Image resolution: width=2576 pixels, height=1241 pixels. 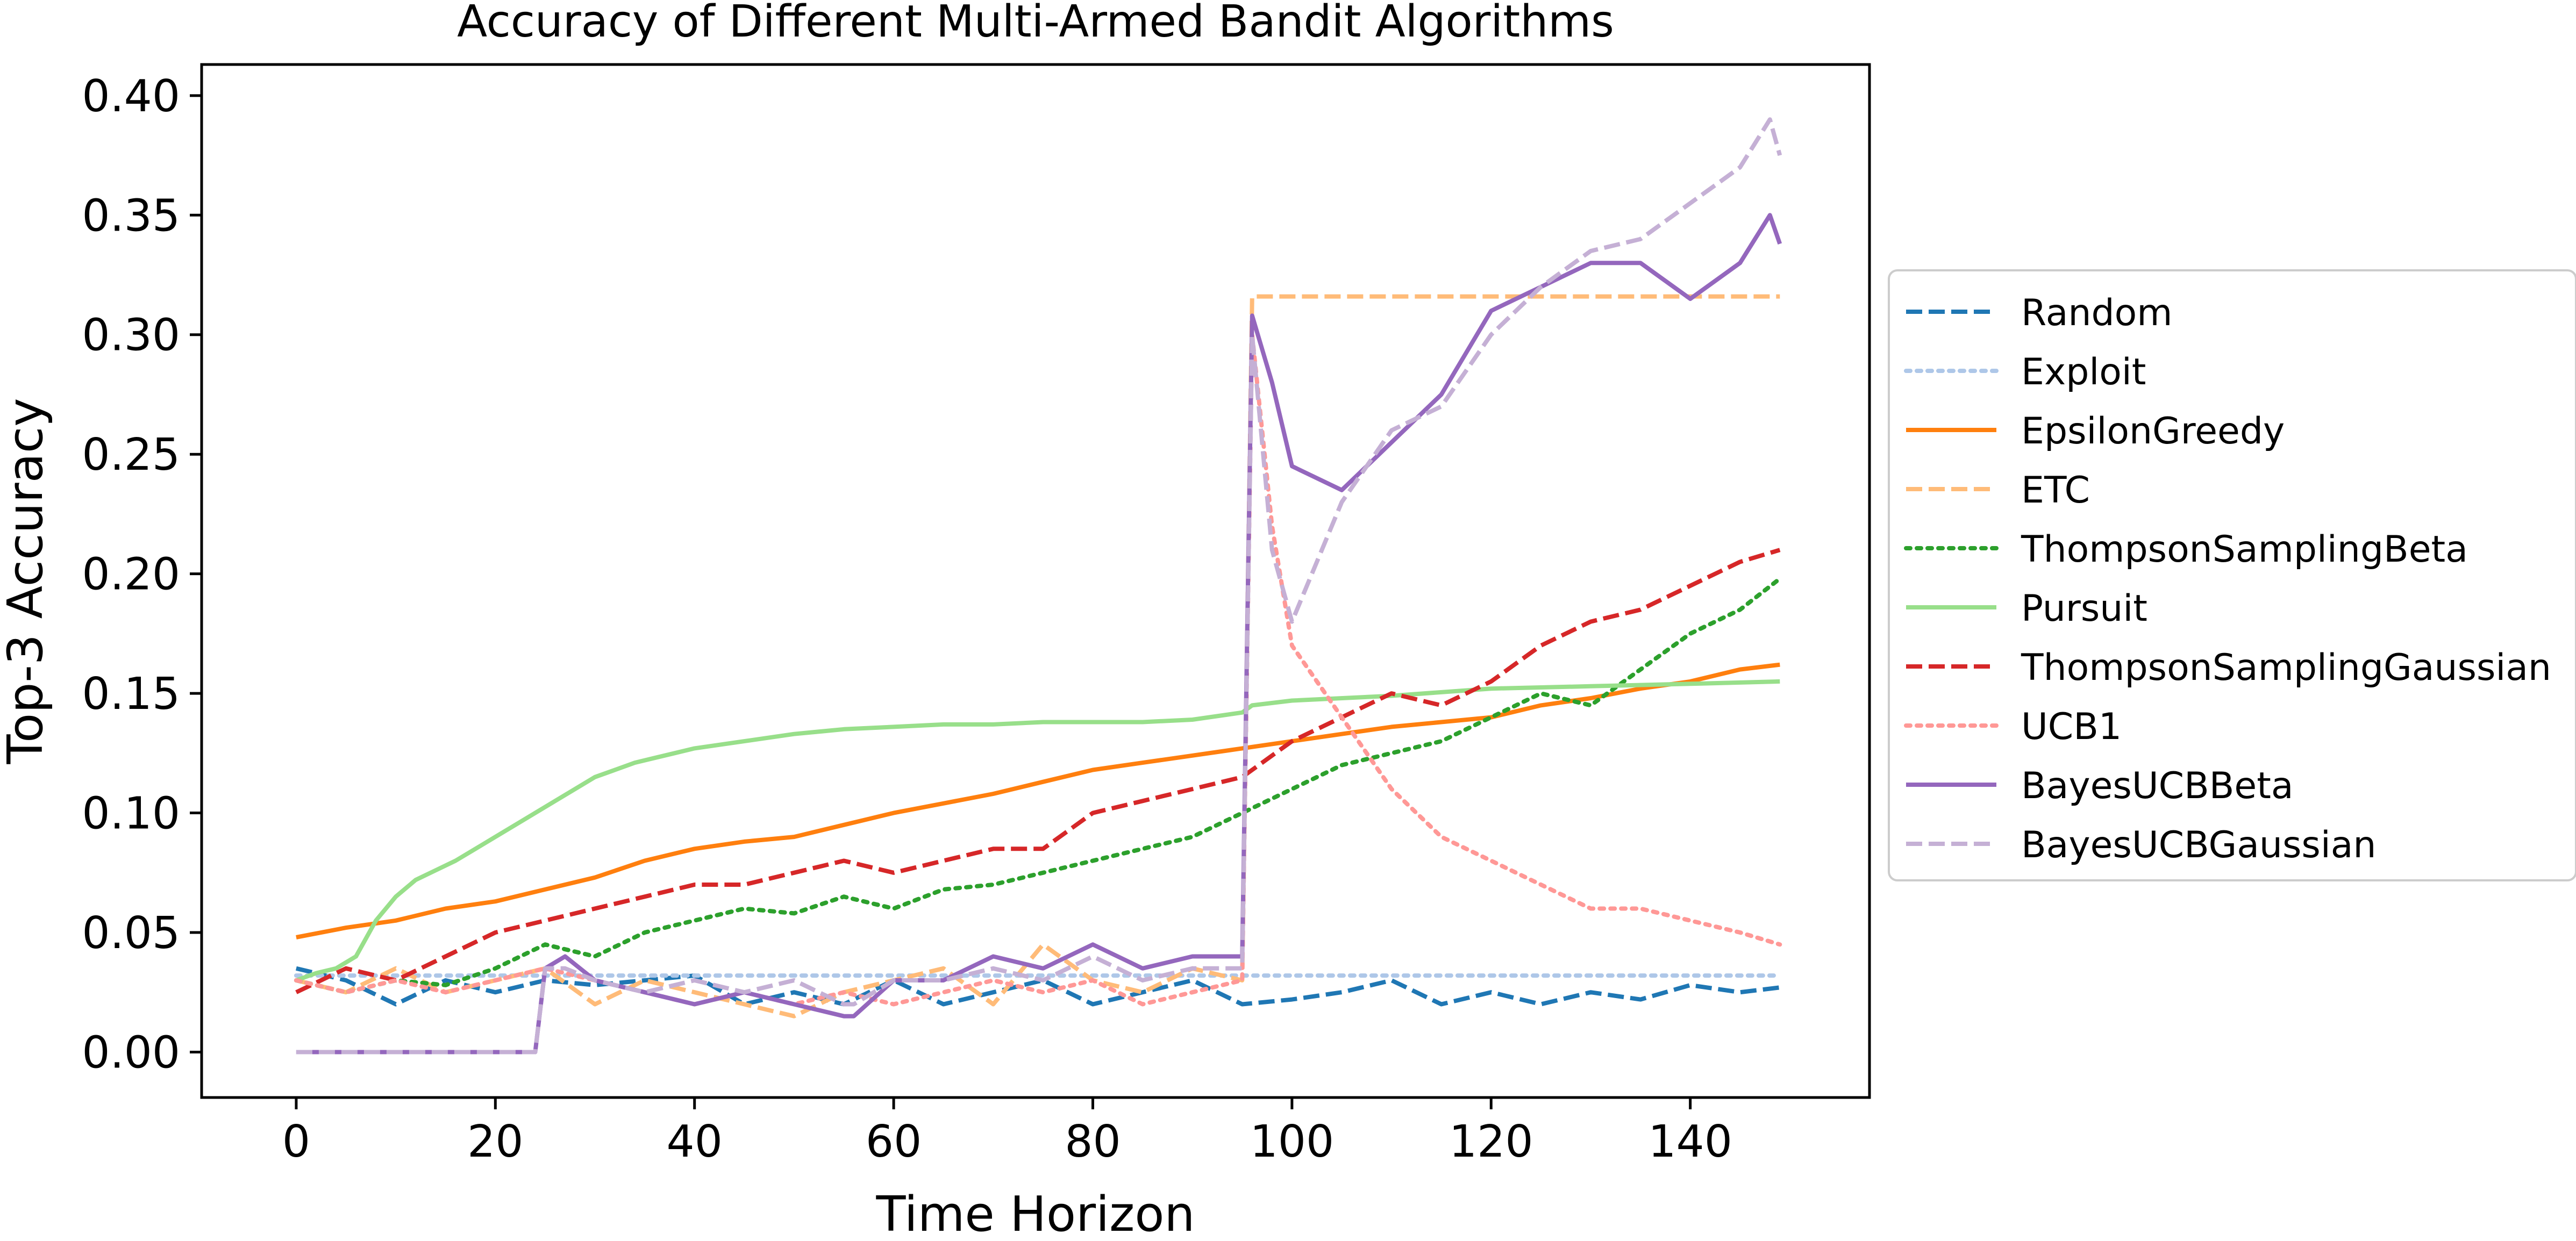 I want to click on legend-label: ThompsonSamplingBeta, so click(x=2244, y=549).